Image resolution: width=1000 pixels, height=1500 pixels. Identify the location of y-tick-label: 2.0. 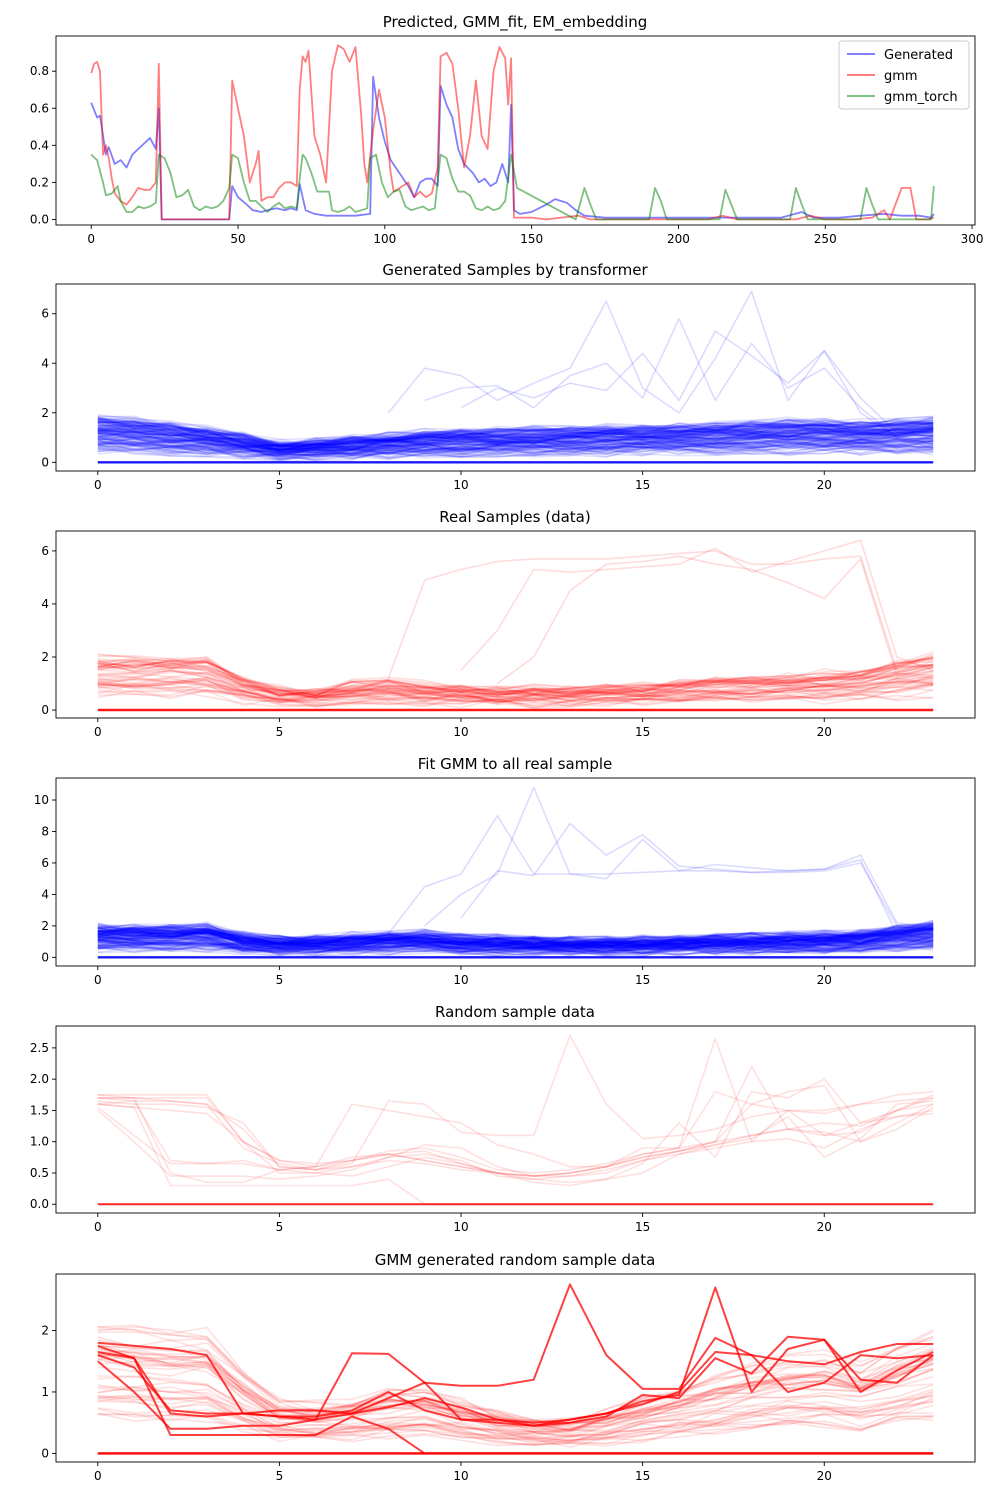
(39, 1079).